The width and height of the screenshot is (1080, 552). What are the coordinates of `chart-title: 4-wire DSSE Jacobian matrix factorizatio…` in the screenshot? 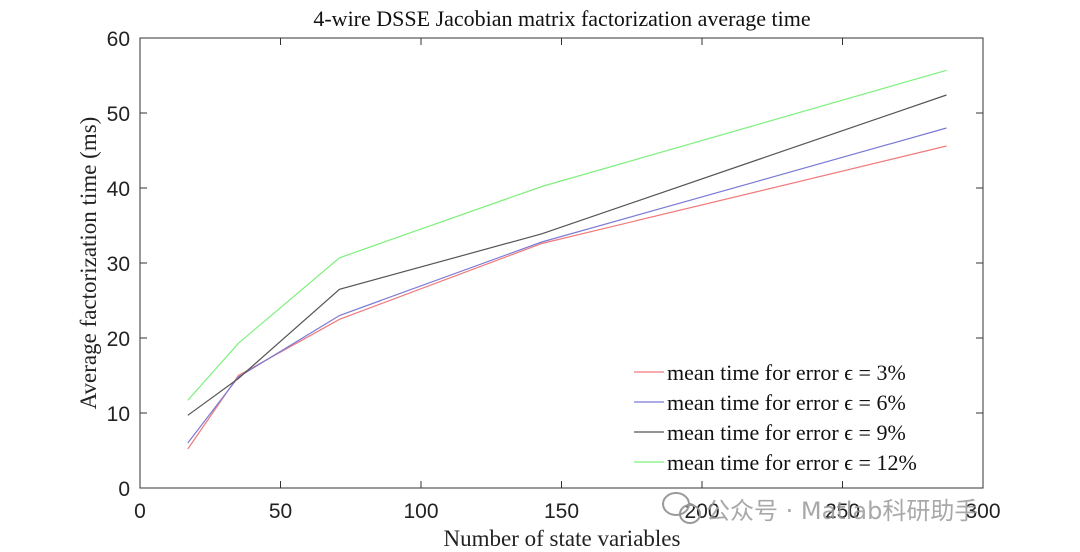 It's located at (561, 18).